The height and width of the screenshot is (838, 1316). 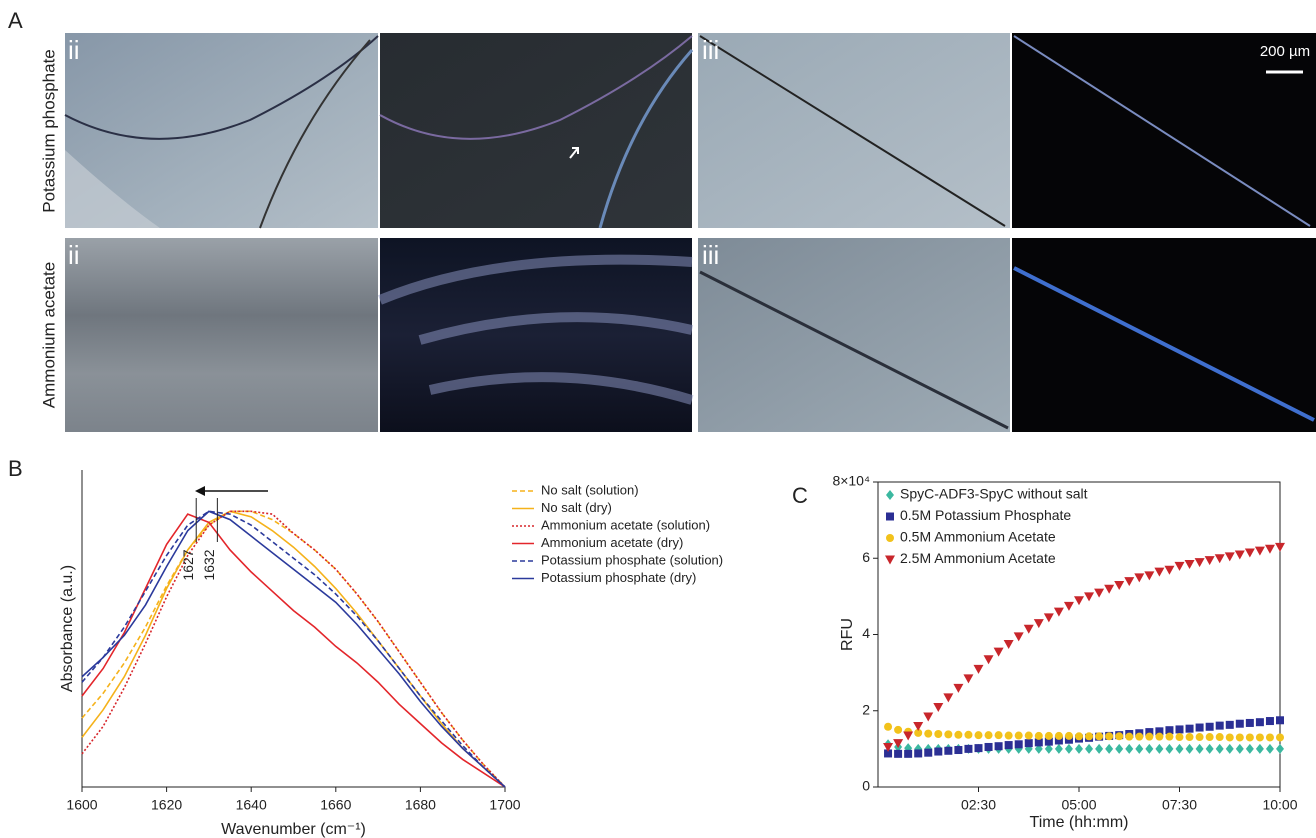 I want to click on x-tick-label: 07:30, so click(x=1179, y=805).